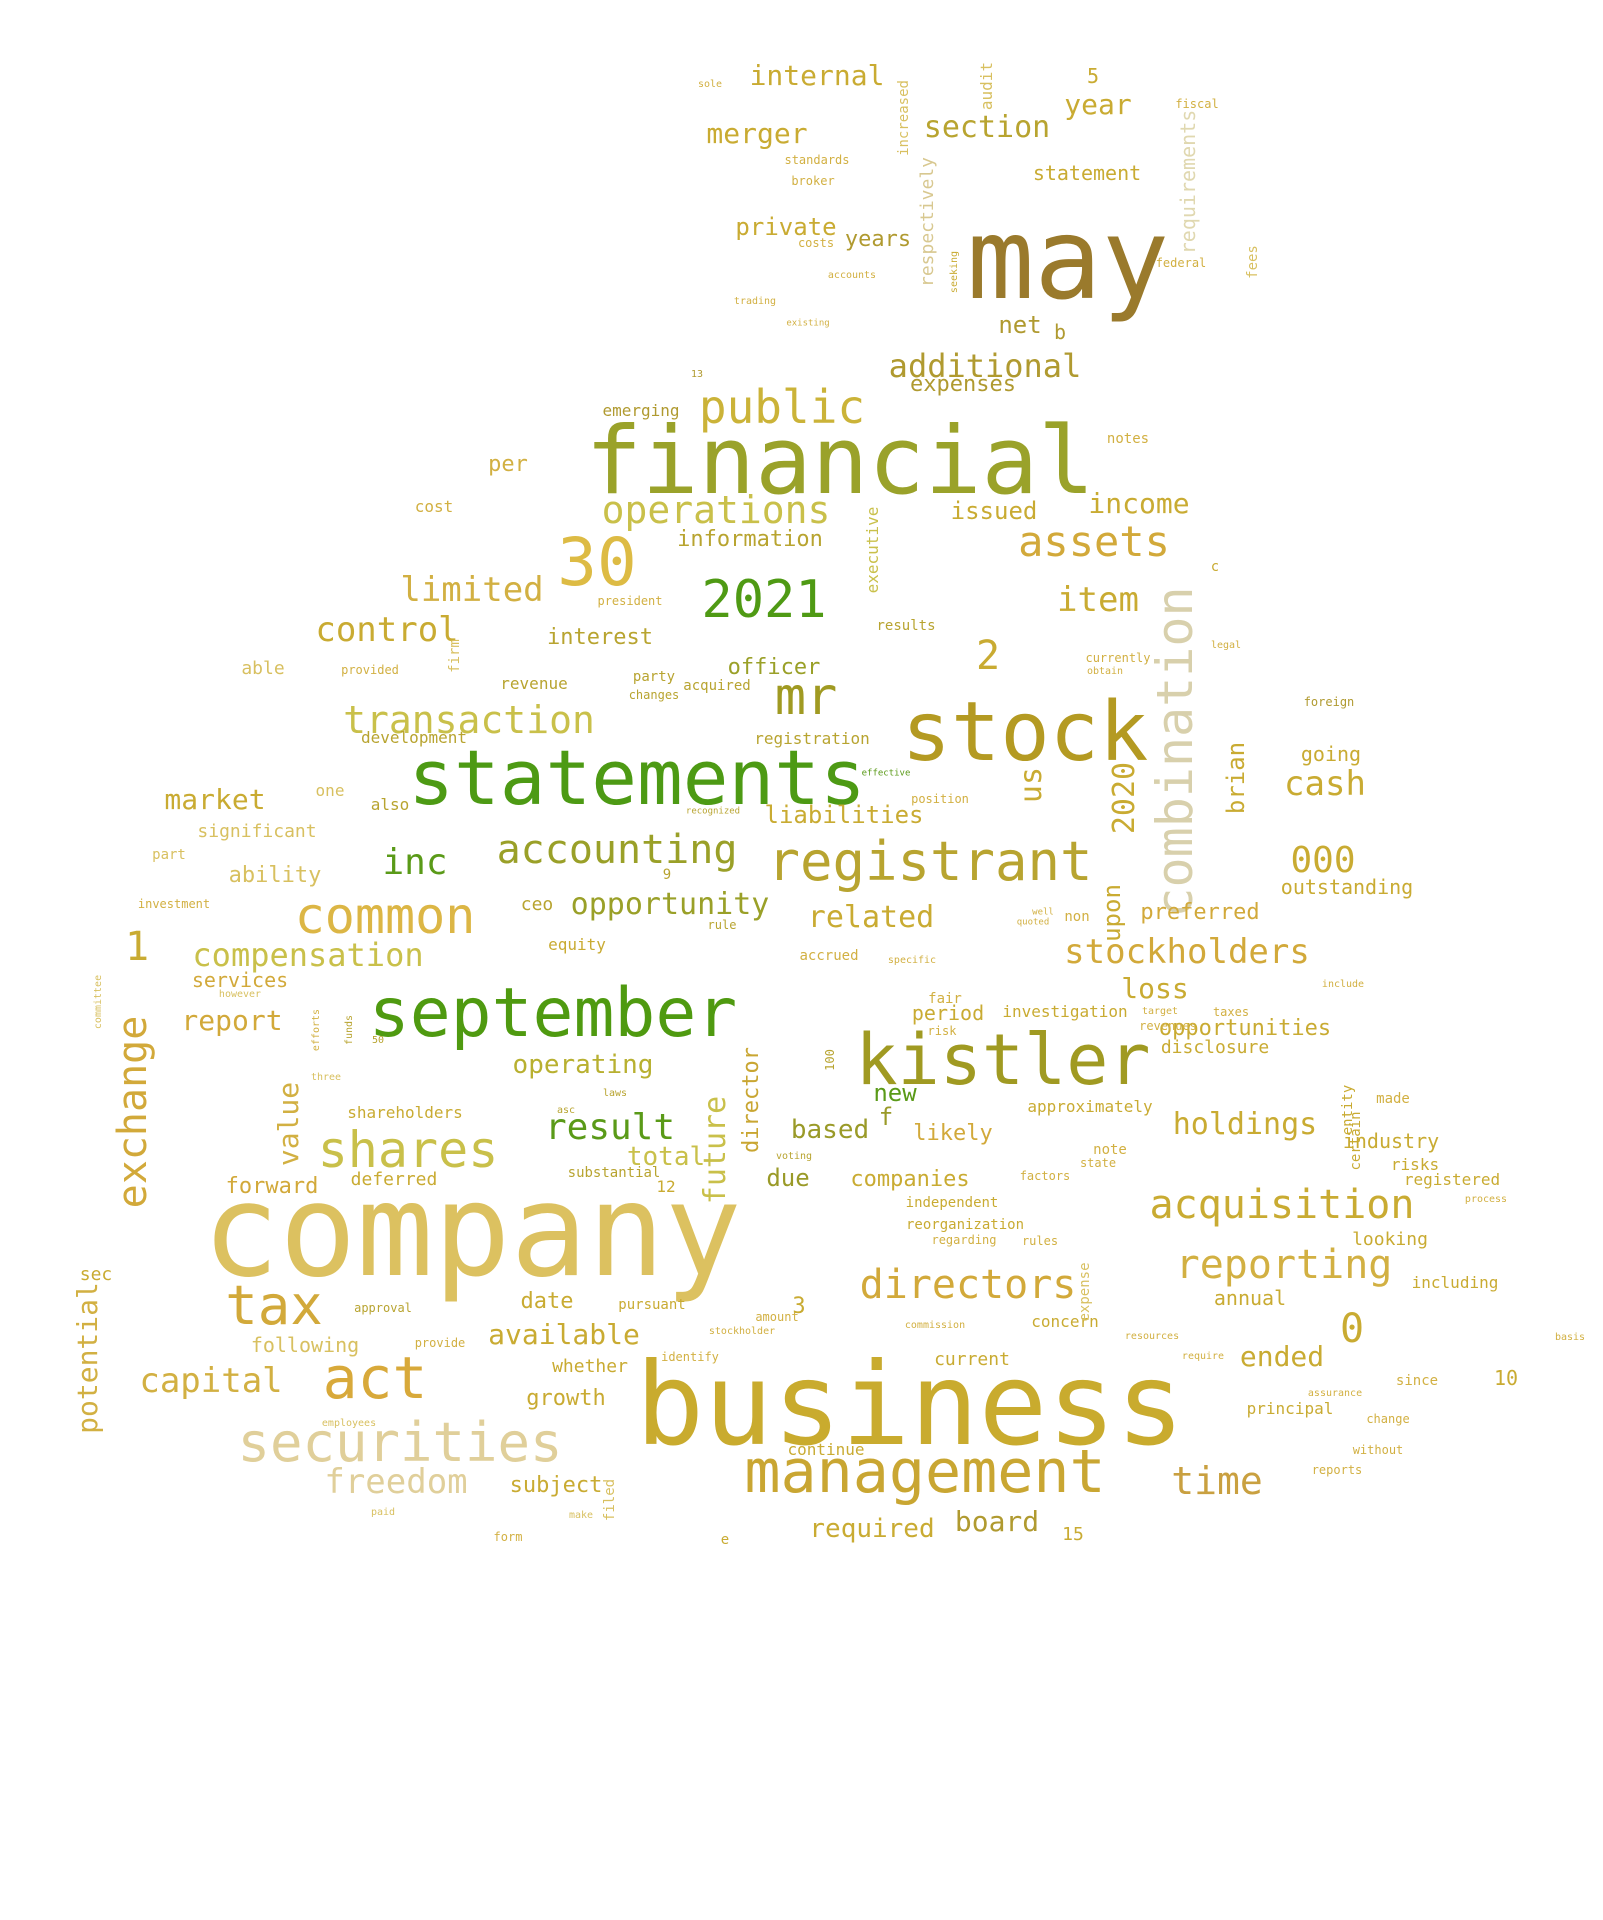 The image size is (1603, 1920). I want to click on word-asc: asc, so click(566, 1110).